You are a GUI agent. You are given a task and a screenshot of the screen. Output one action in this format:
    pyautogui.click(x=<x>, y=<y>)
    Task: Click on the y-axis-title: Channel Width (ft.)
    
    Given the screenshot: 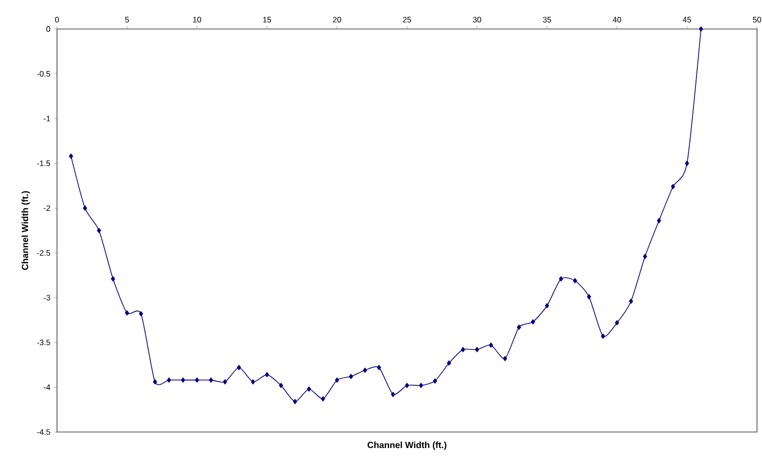 What is the action you would take?
    pyautogui.click(x=26, y=230)
    